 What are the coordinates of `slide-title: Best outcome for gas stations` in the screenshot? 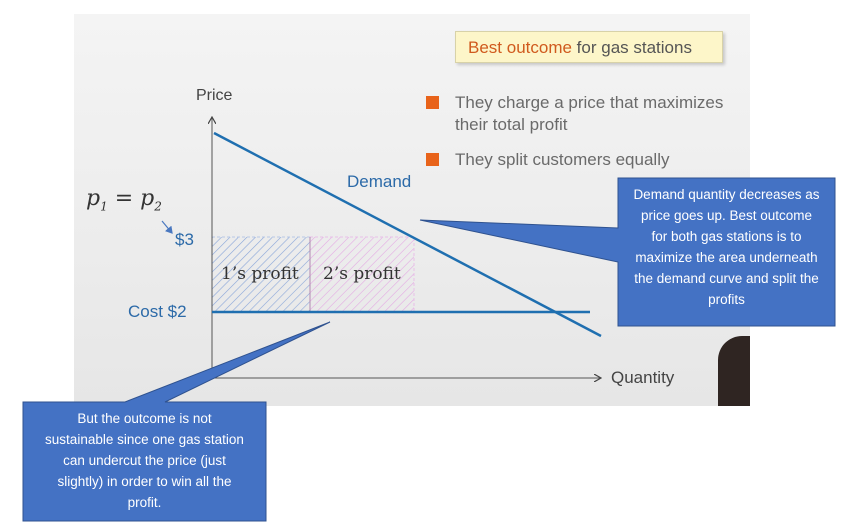 It's located at (589, 47).